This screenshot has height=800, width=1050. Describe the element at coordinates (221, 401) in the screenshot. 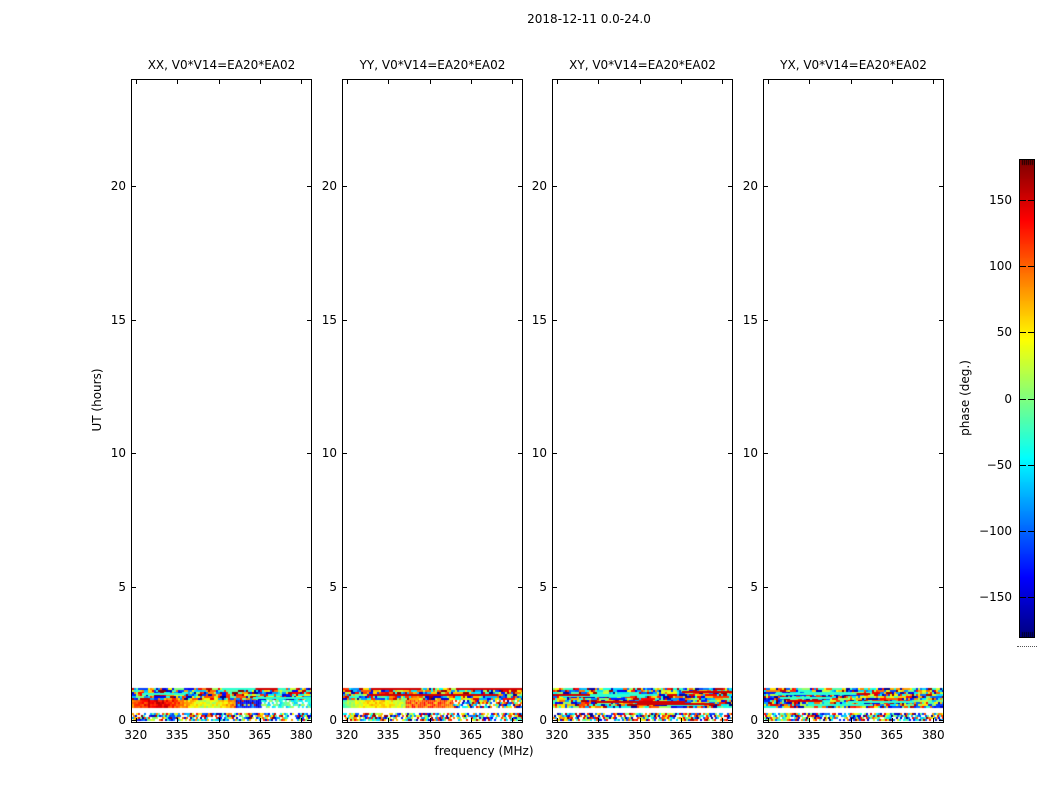

I see `heatmap-panel-xx` at that location.